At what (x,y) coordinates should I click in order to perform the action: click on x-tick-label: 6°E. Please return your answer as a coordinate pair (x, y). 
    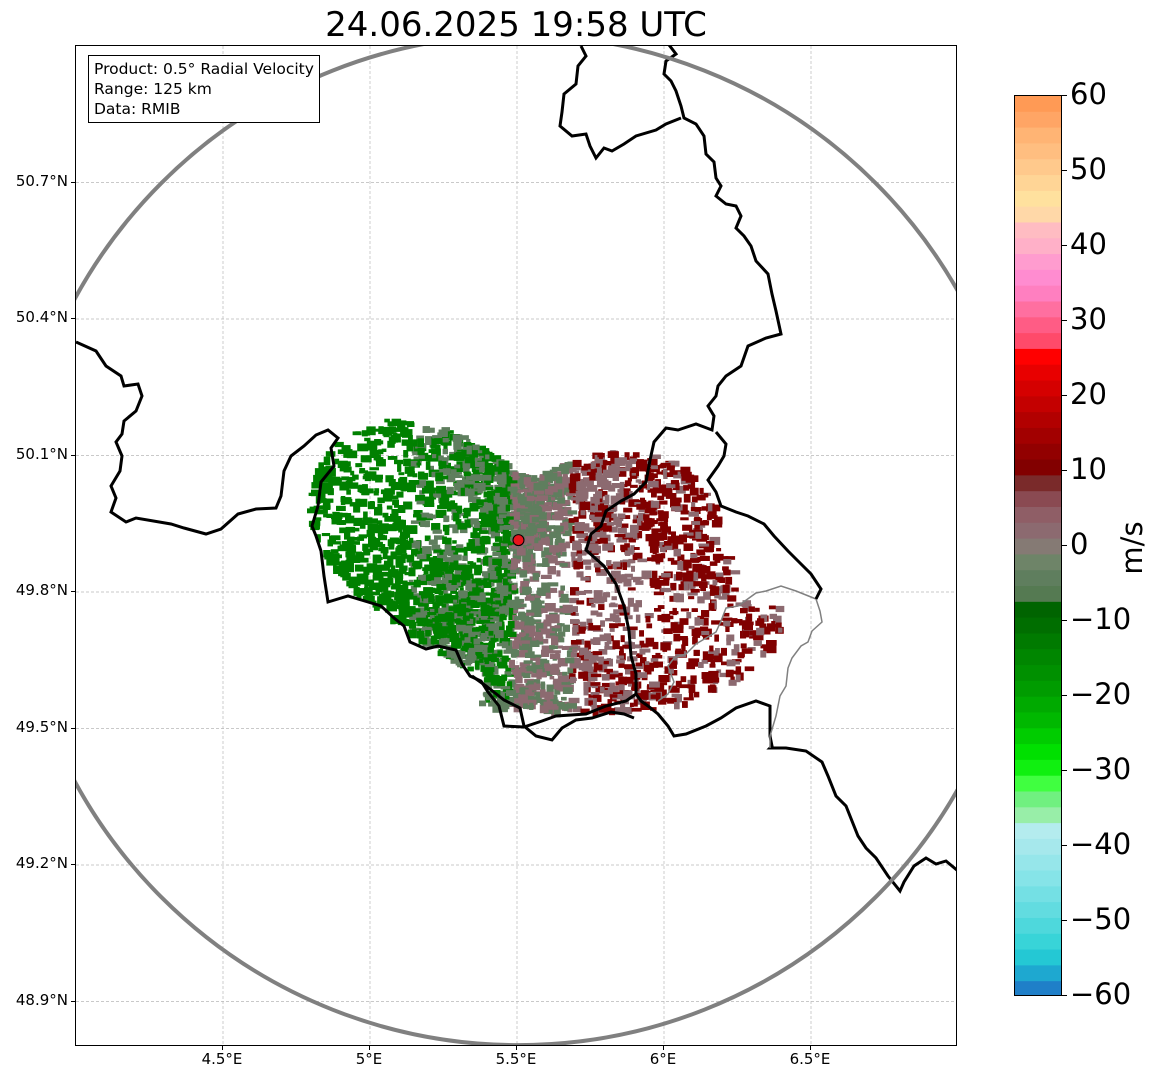
    Looking at the image, I should click on (663, 1059).